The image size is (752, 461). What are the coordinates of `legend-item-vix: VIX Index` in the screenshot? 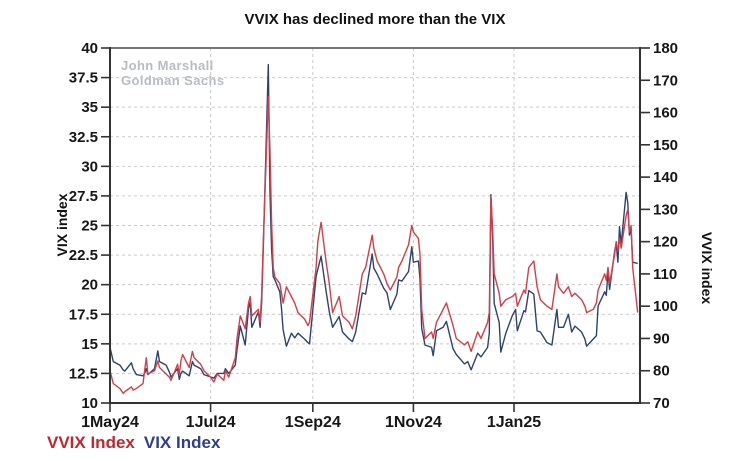 It's located at (182, 442).